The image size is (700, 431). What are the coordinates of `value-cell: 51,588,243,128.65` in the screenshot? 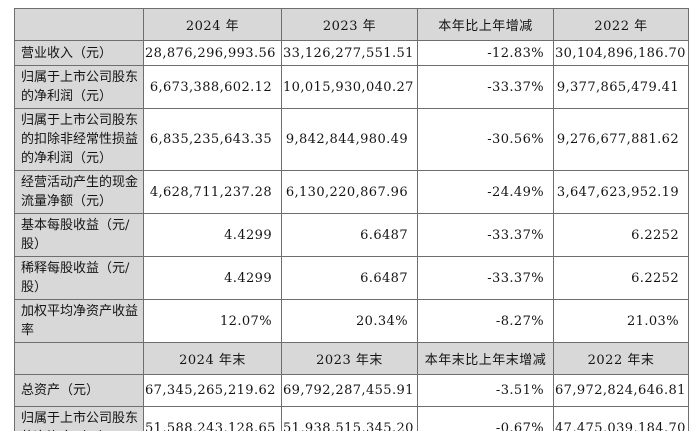 It's located at (212, 418).